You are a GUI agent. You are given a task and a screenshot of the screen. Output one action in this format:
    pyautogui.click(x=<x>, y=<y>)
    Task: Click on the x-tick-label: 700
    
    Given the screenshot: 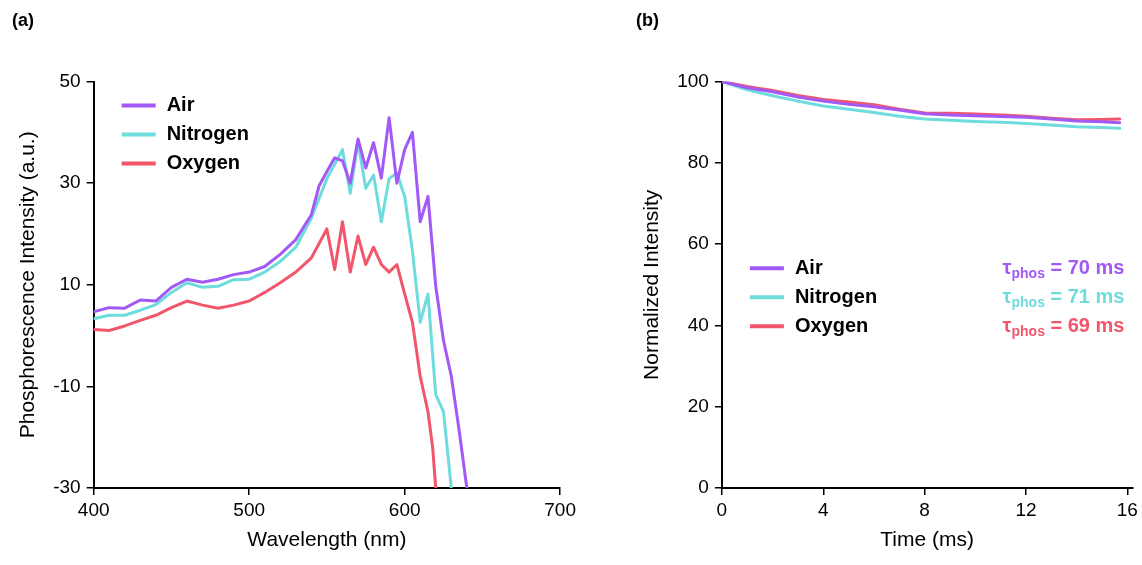 What is the action you would take?
    pyautogui.click(x=560, y=509)
    